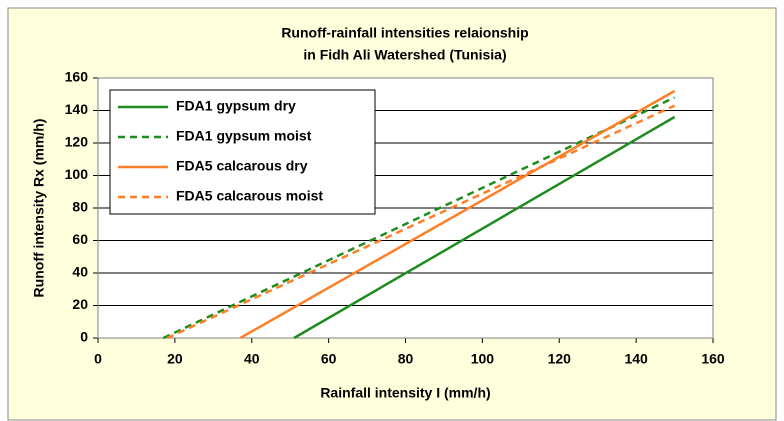  What do you see at coordinates (249, 196) in the screenshot?
I see `legend-label: FDA5 calcarous moist` at bounding box center [249, 196].